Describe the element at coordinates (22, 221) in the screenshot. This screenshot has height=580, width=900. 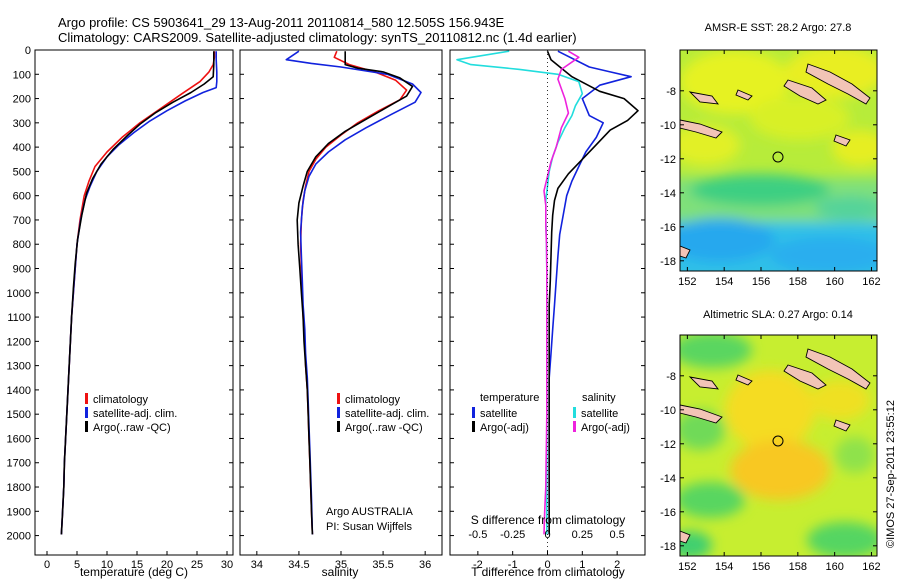
I see `depth-tick-label: 700` at that location.